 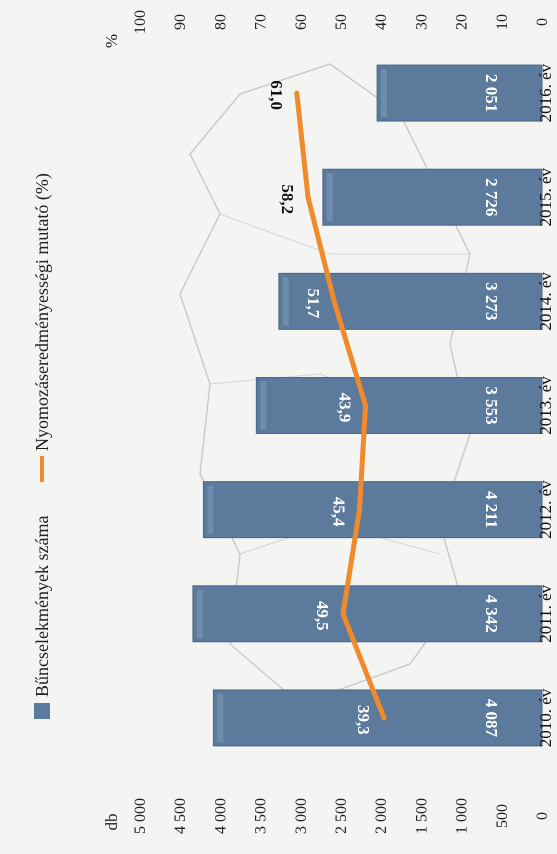 I want to click on line-value-label: 45,4, so click(x=338, y=512).